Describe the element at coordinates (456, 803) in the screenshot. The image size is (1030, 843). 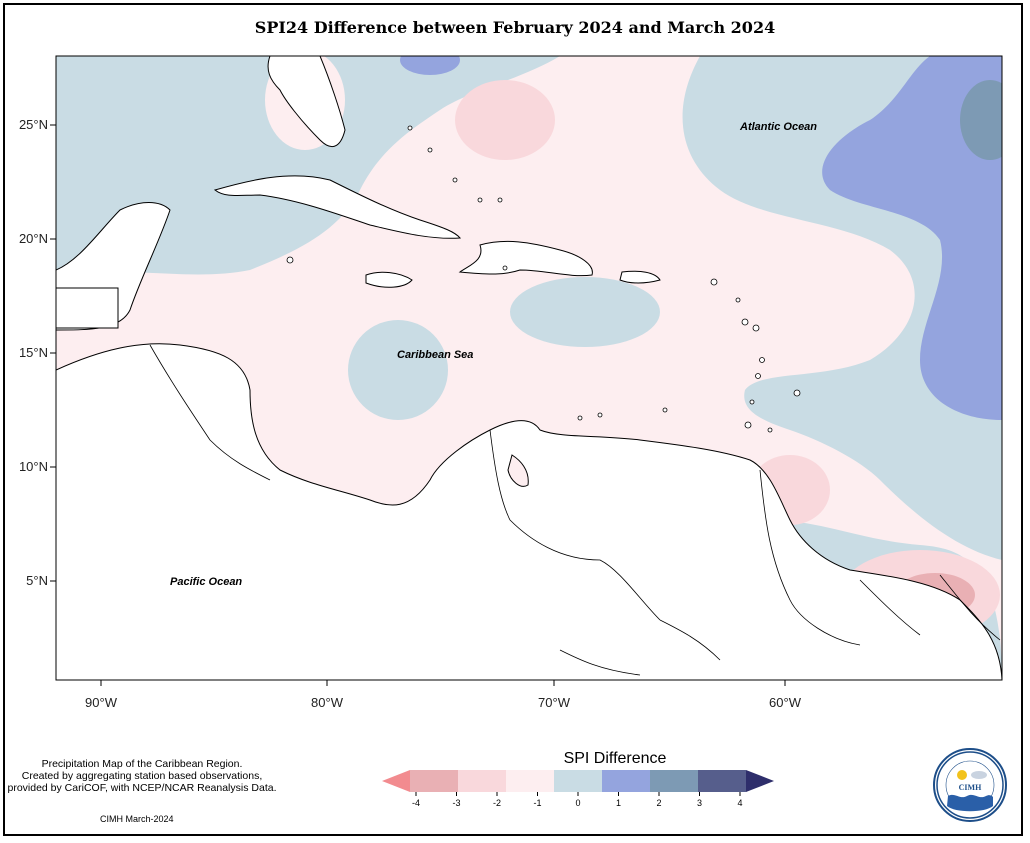
I see `legend-tick-label: -3` at that location.